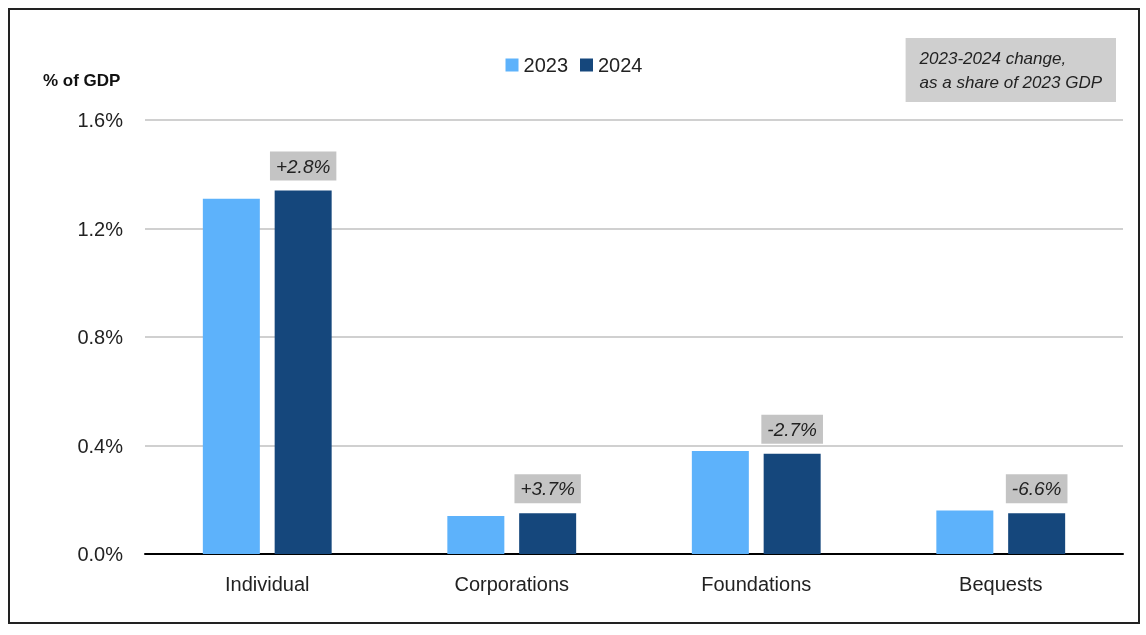 Image resolution: width=1146 pixels, height=635 pixels. I want to click on y-tick-label: 1.2%, so click(100, 228).